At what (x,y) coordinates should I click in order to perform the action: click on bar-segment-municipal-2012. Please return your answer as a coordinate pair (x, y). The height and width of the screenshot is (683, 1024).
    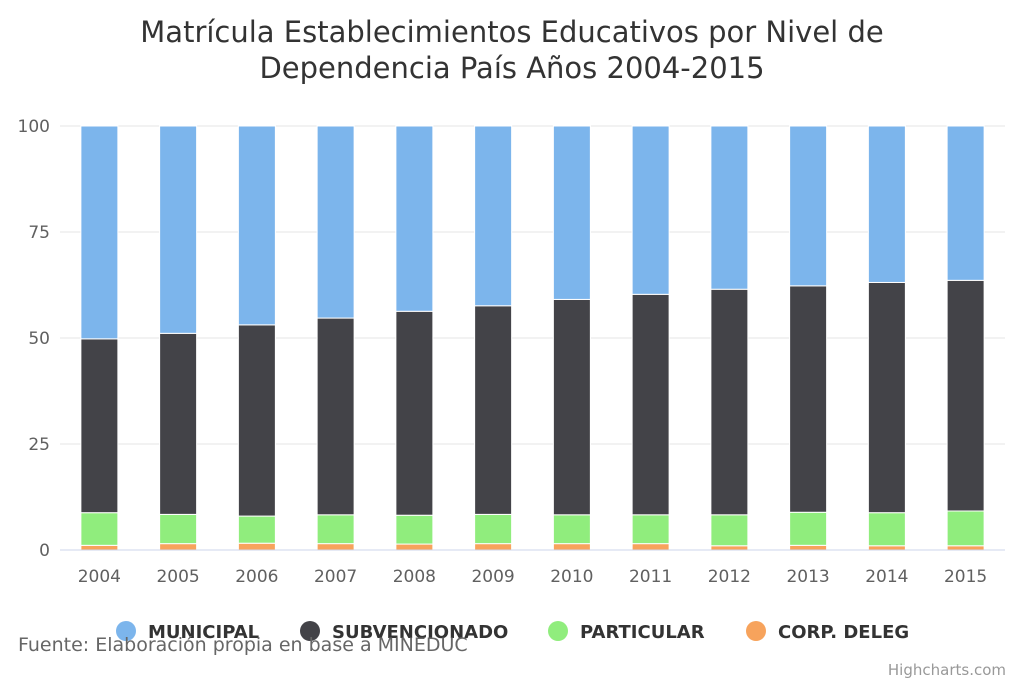
    Looking at the image, I should click on (729, 207).